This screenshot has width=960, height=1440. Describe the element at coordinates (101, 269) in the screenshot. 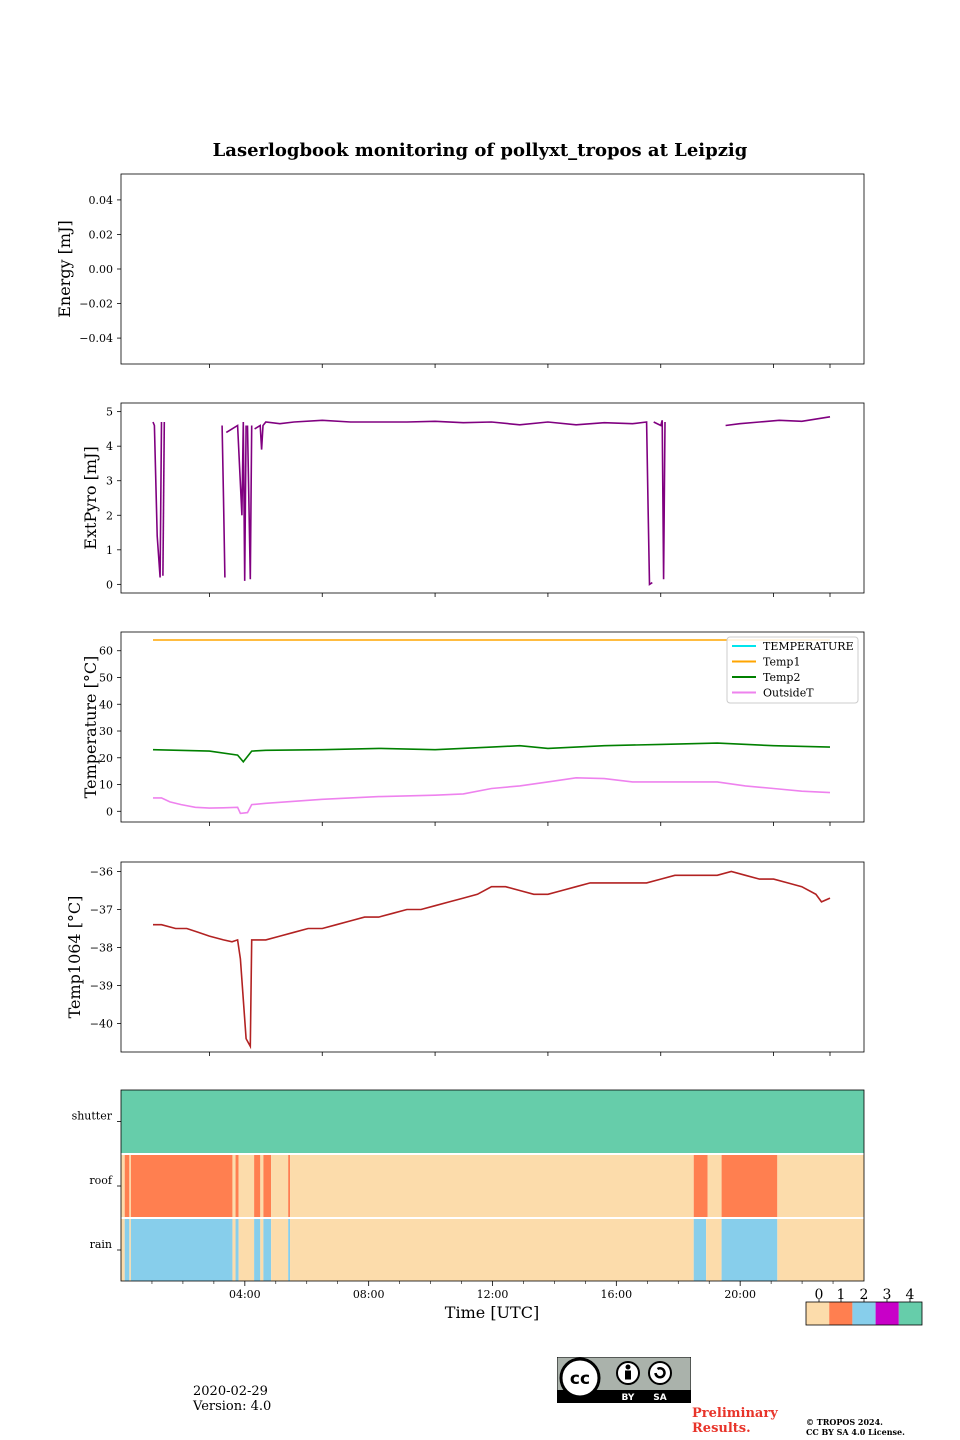

I see `y-tick-label: 0.00` at that location.